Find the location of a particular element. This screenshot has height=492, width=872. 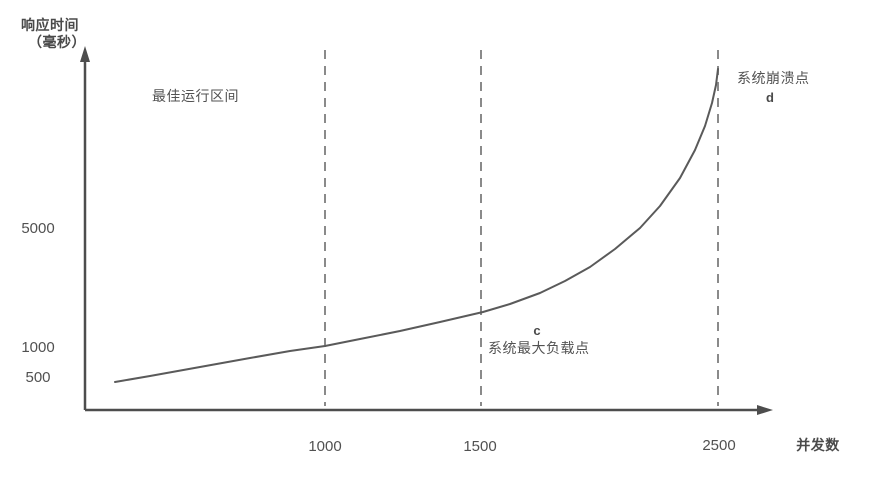

crash-point-letter: d is located at coordinates (770, 97).